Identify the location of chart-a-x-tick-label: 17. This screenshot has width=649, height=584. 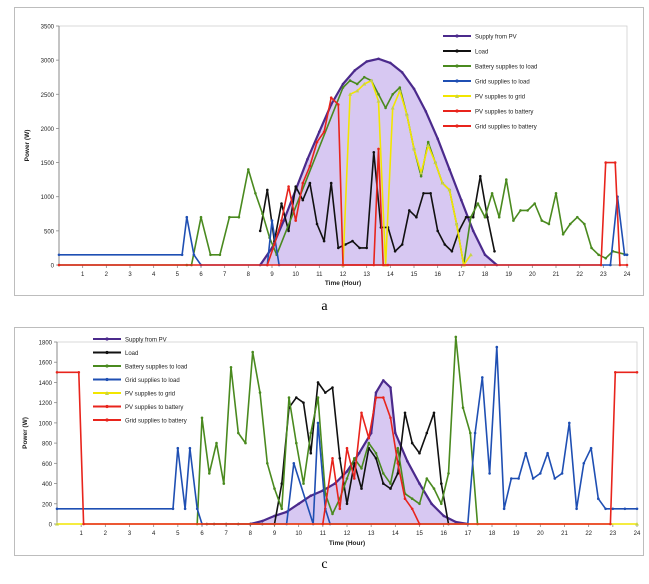
(461, 275).